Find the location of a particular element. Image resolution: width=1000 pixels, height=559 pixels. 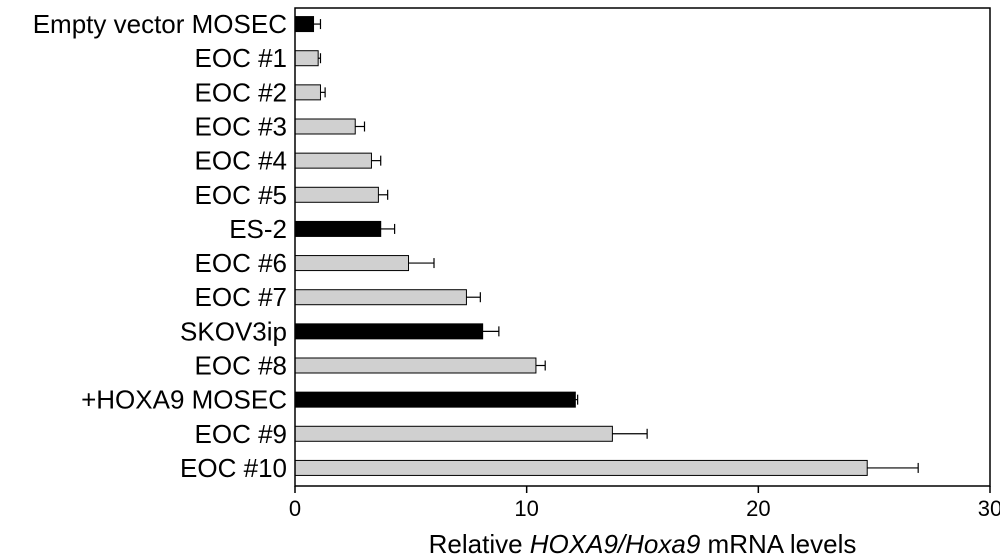

category-label: EOC #4 is located at coordinates (241, 161).